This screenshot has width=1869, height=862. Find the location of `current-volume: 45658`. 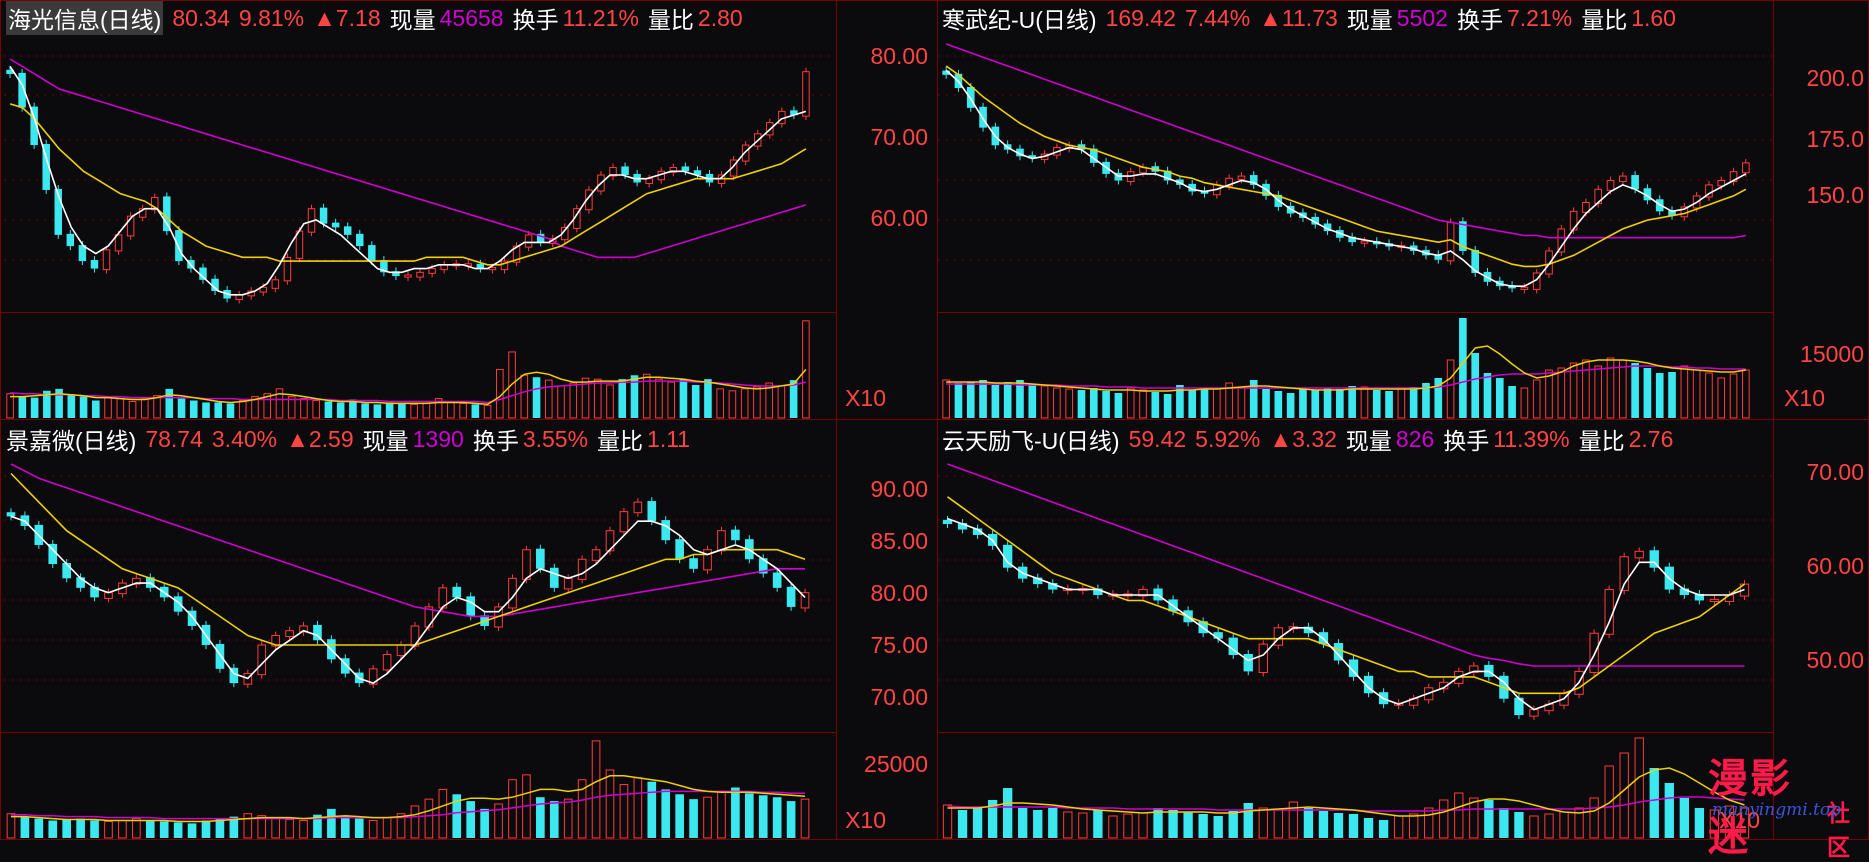

current-volume: 45658 is located at coordinates (471, 17).